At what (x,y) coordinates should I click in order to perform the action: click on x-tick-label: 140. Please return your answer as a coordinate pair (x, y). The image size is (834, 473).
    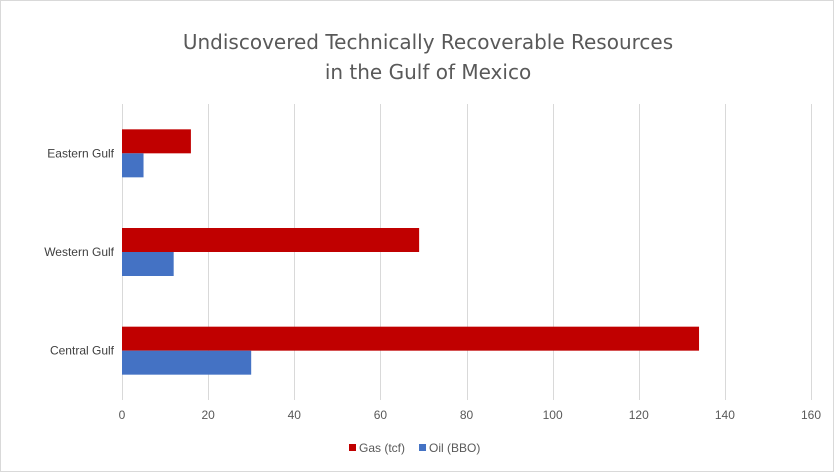
    Looking at the image, I should click on (725, 415).